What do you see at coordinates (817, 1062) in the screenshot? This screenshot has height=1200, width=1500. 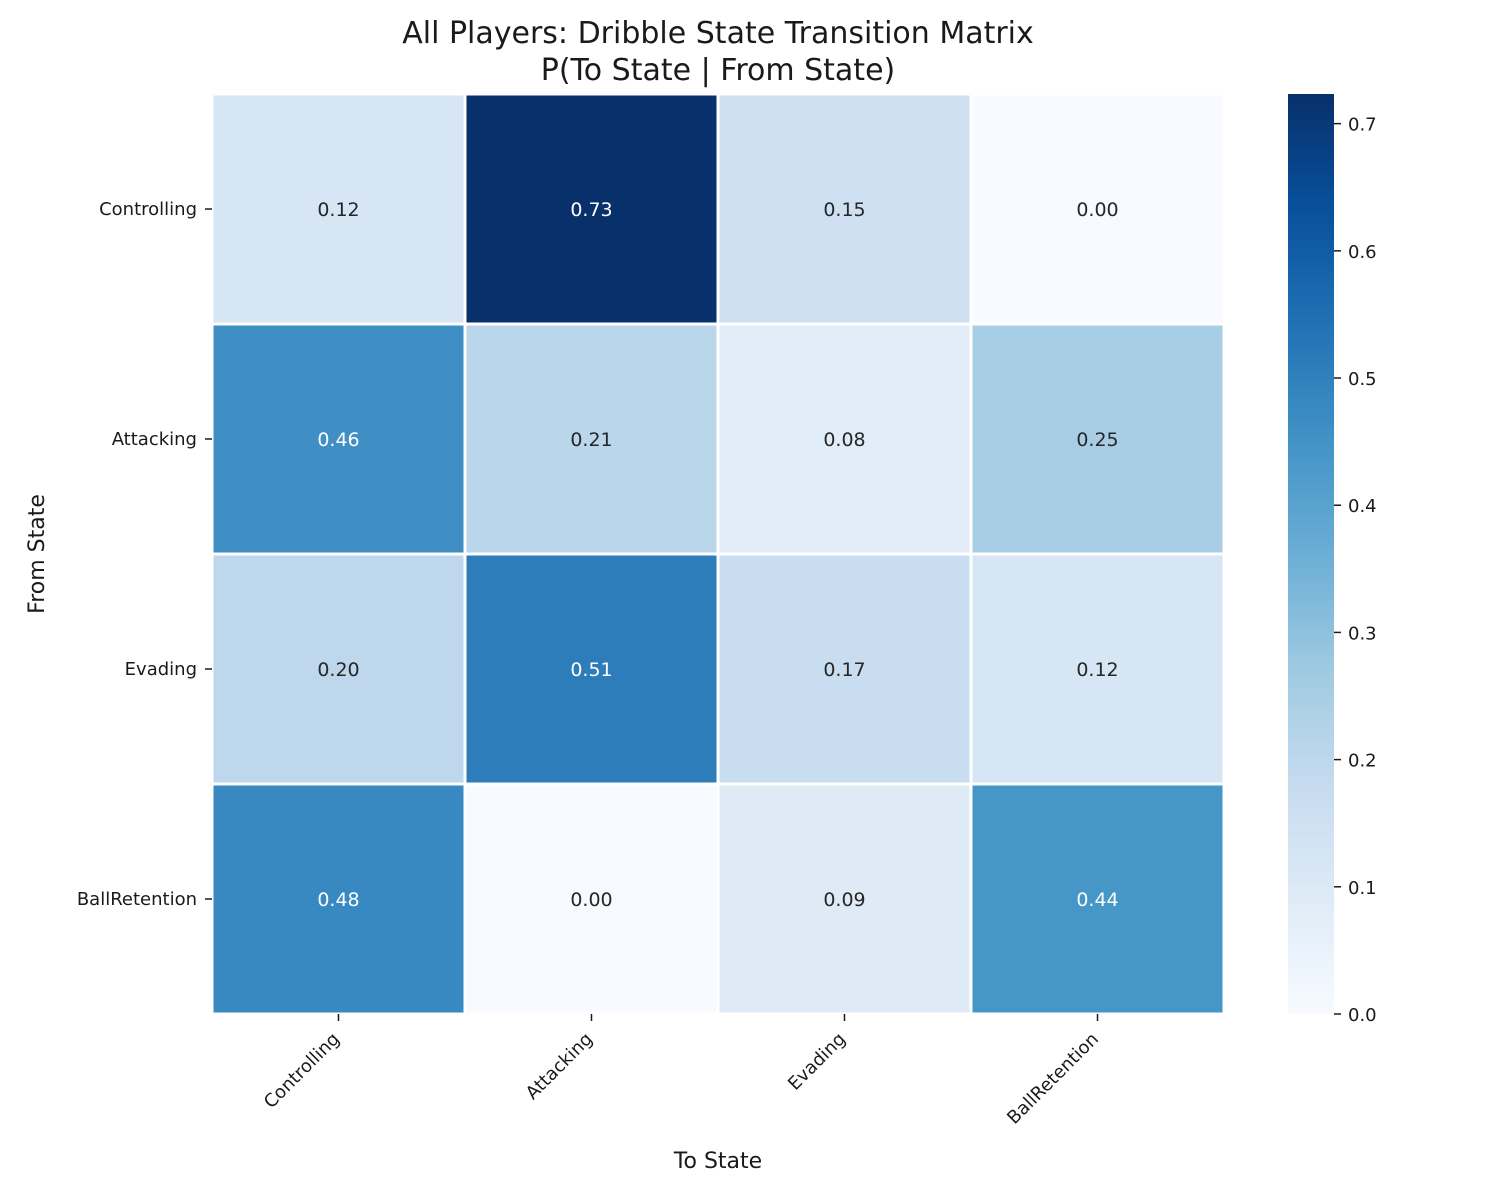 I see `x-tick-label-2: Evading` at bounding box center [817, 1062].